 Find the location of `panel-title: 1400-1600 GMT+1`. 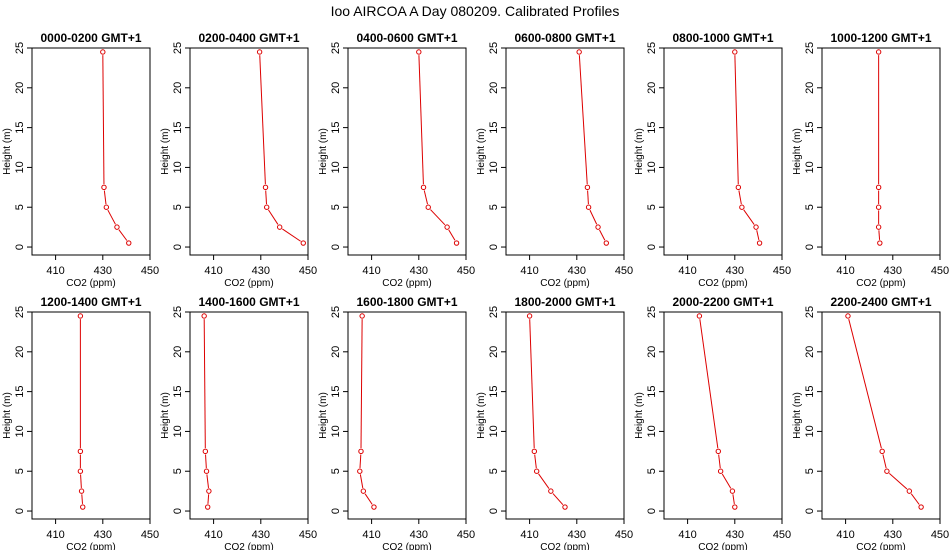

panel-title: 1400-1600 GMT+1 is located at coordinates (248, 302).